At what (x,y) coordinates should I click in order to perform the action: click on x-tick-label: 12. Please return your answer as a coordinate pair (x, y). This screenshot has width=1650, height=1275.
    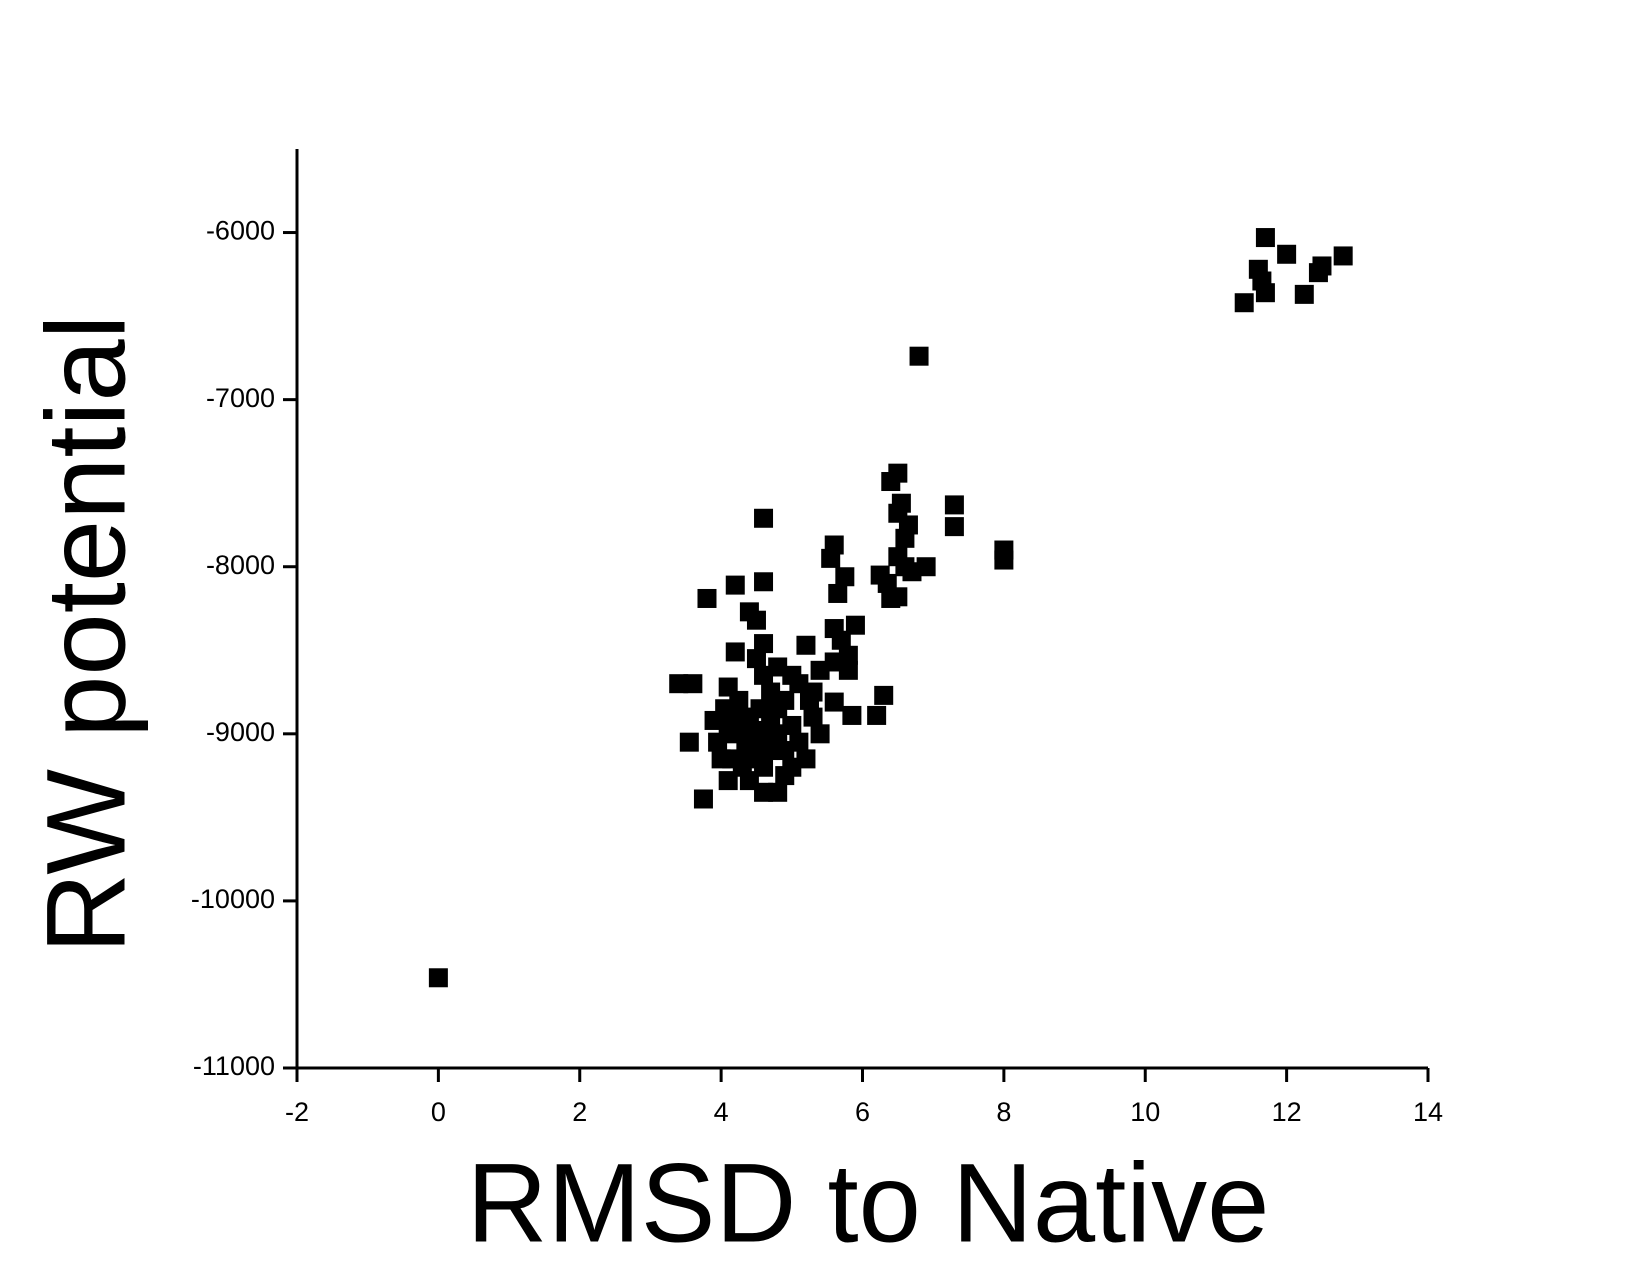
    Looking at the image, I should click on (1287, 1112).